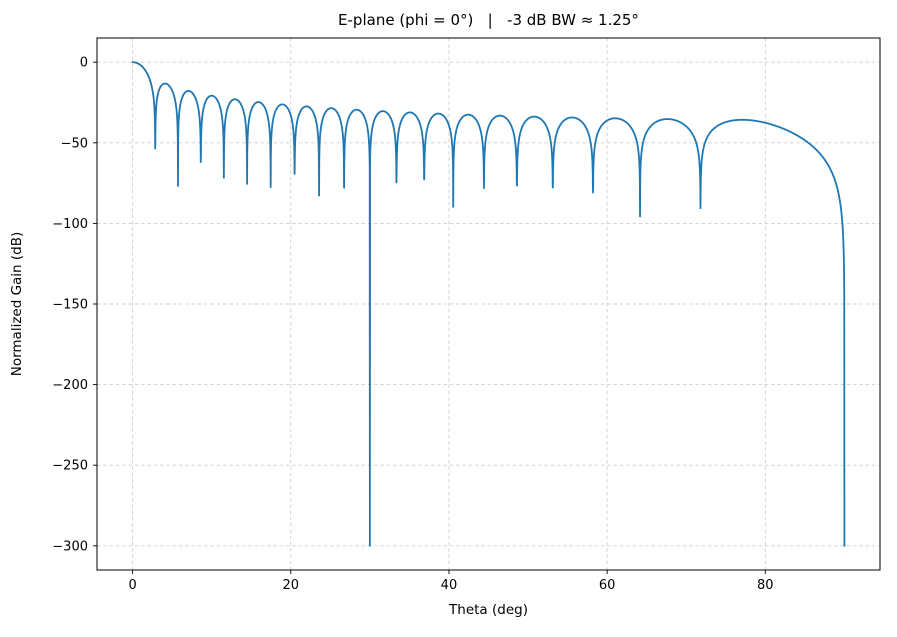  What do you see at coordinates (132, 585) in the screenshot?
I see `x-tick-label: 0` at bounding box center [132, 585].